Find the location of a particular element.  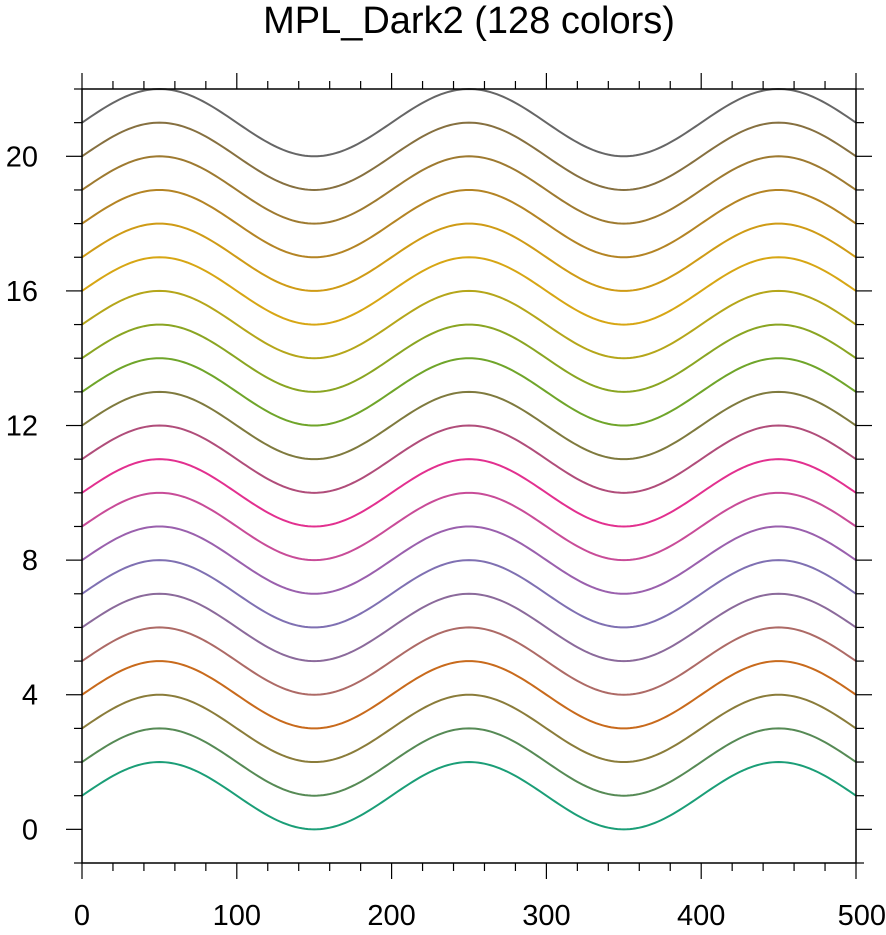

x-tick-label: 100 is located at coordinates (237, 916).